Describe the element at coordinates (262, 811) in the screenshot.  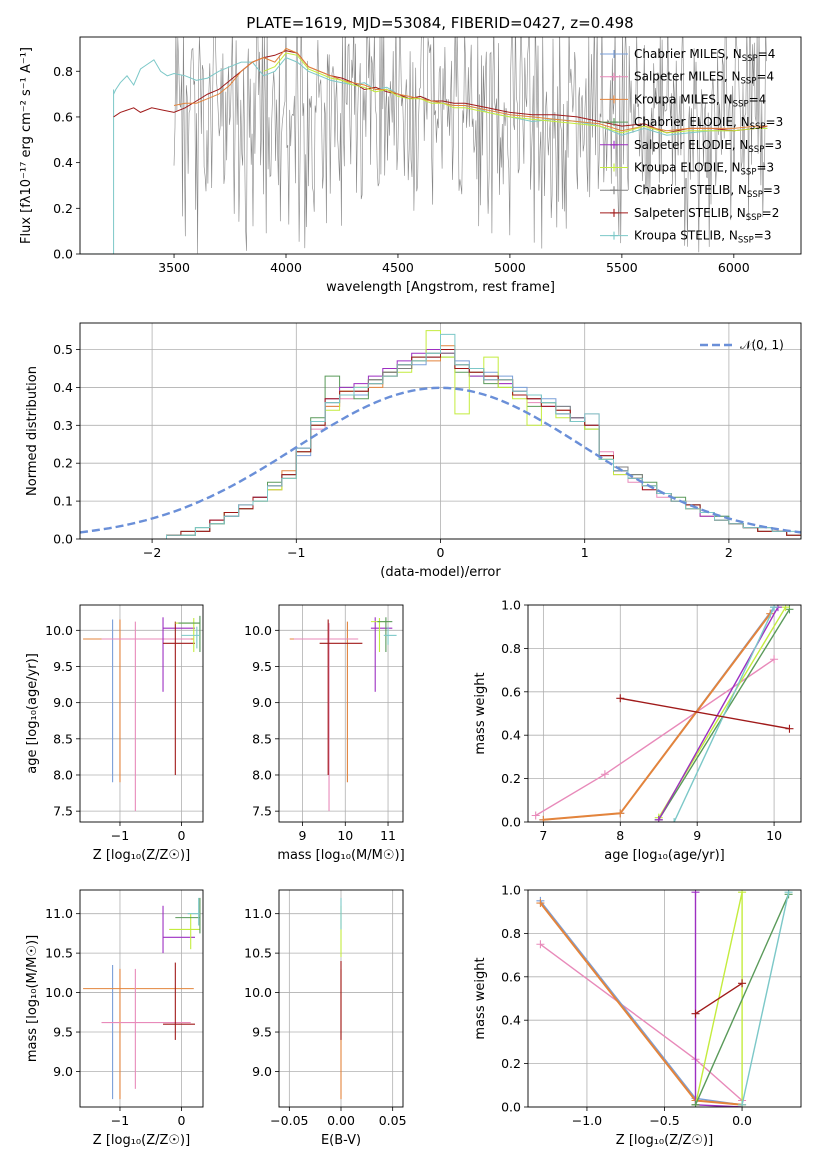
I see `y-tick-label: 7.5` at that location.